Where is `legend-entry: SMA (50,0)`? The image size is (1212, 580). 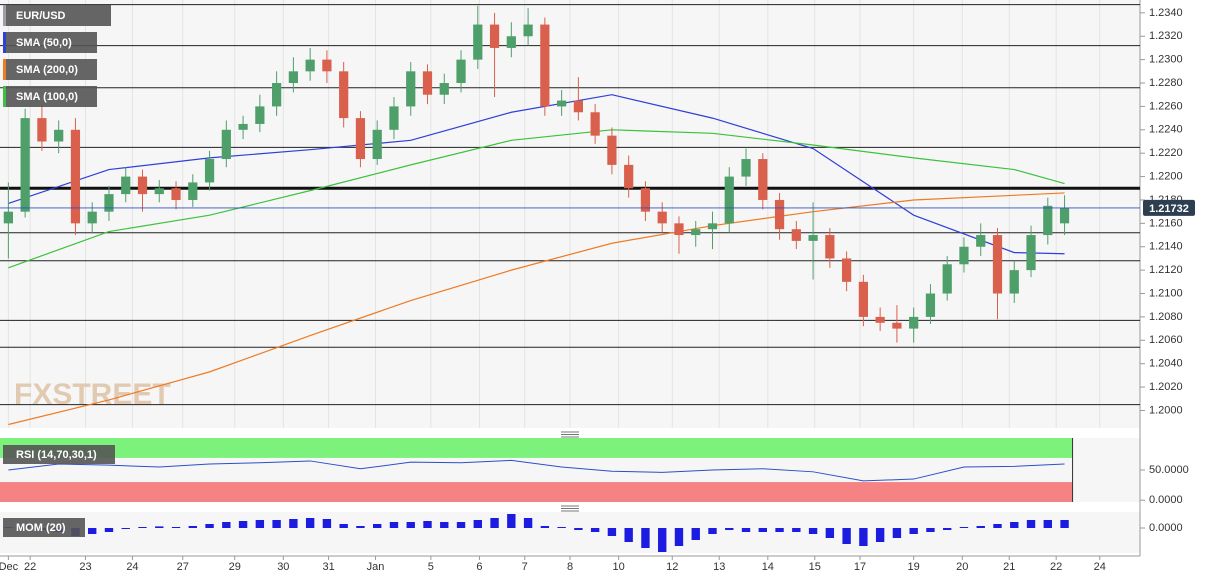
legend-entry: SMA (50,0) is located at coordinates (44, 43).